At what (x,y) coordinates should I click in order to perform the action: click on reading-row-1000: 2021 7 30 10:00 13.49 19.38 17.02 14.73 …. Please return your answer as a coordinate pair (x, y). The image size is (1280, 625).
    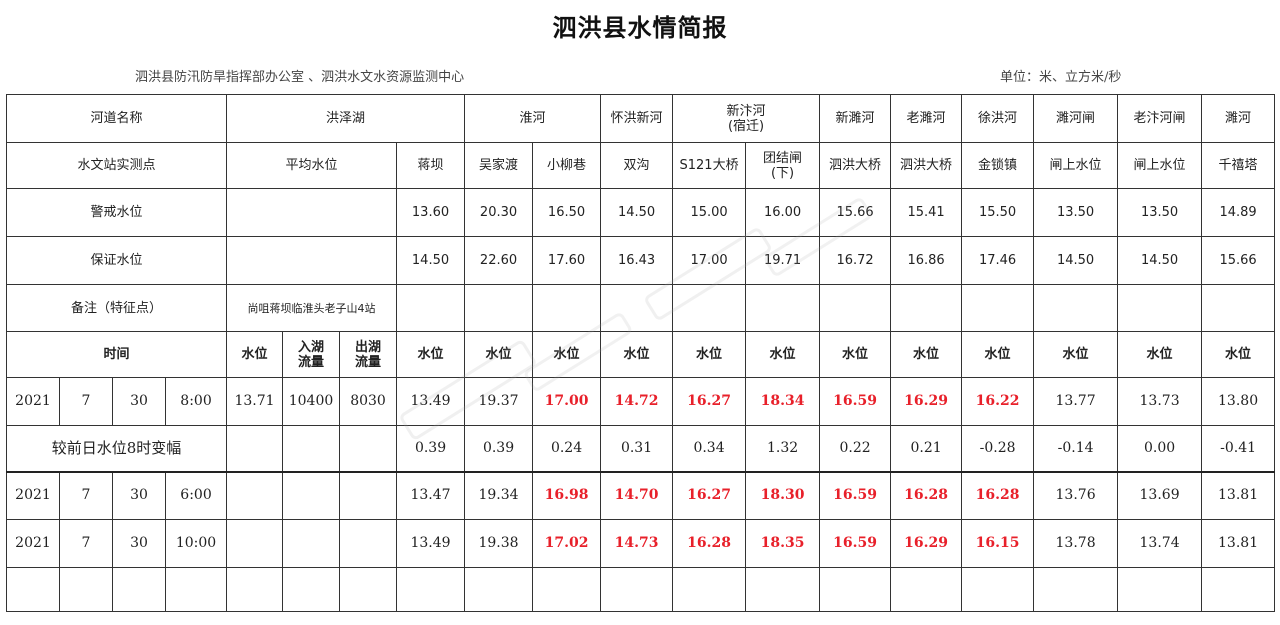
    Looking at the image, I should click on (641, 543).